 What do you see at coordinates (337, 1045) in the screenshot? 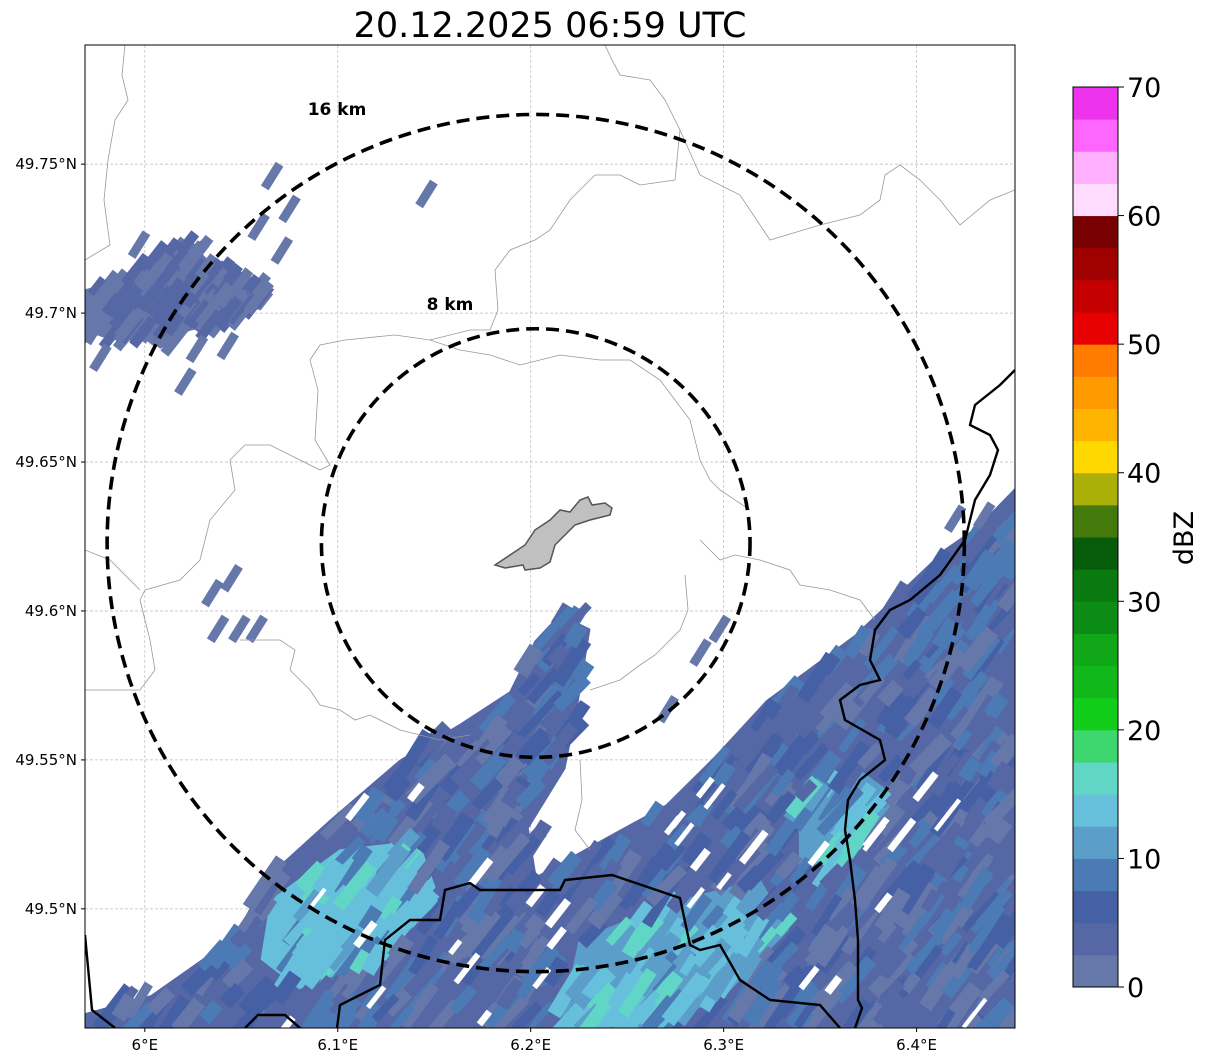
I see `x-tick-label: 6.1°E` at bounding box center [337, 1045].